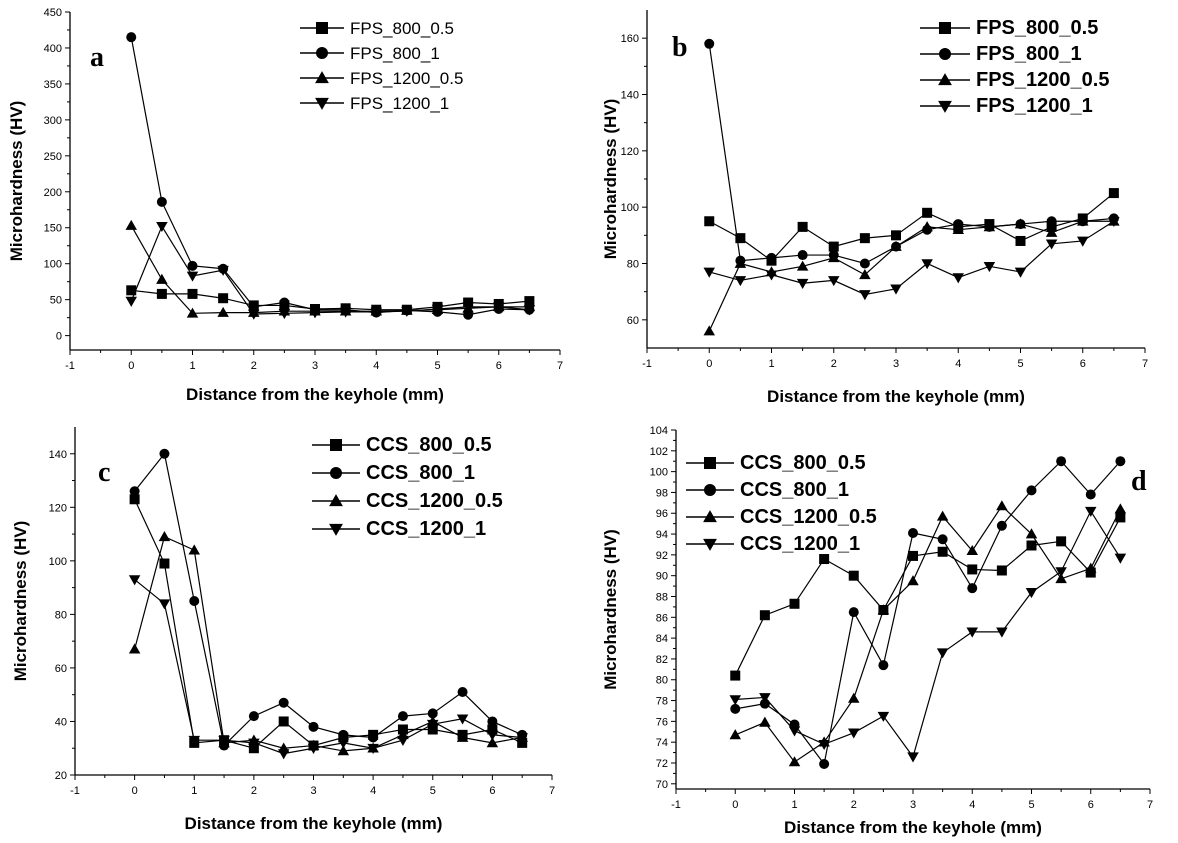 The image size is (1178, 843). Describe the element at coordinates (399, 103) in the screenshot. I see `legend-label: FPS_1200_1` at that location.